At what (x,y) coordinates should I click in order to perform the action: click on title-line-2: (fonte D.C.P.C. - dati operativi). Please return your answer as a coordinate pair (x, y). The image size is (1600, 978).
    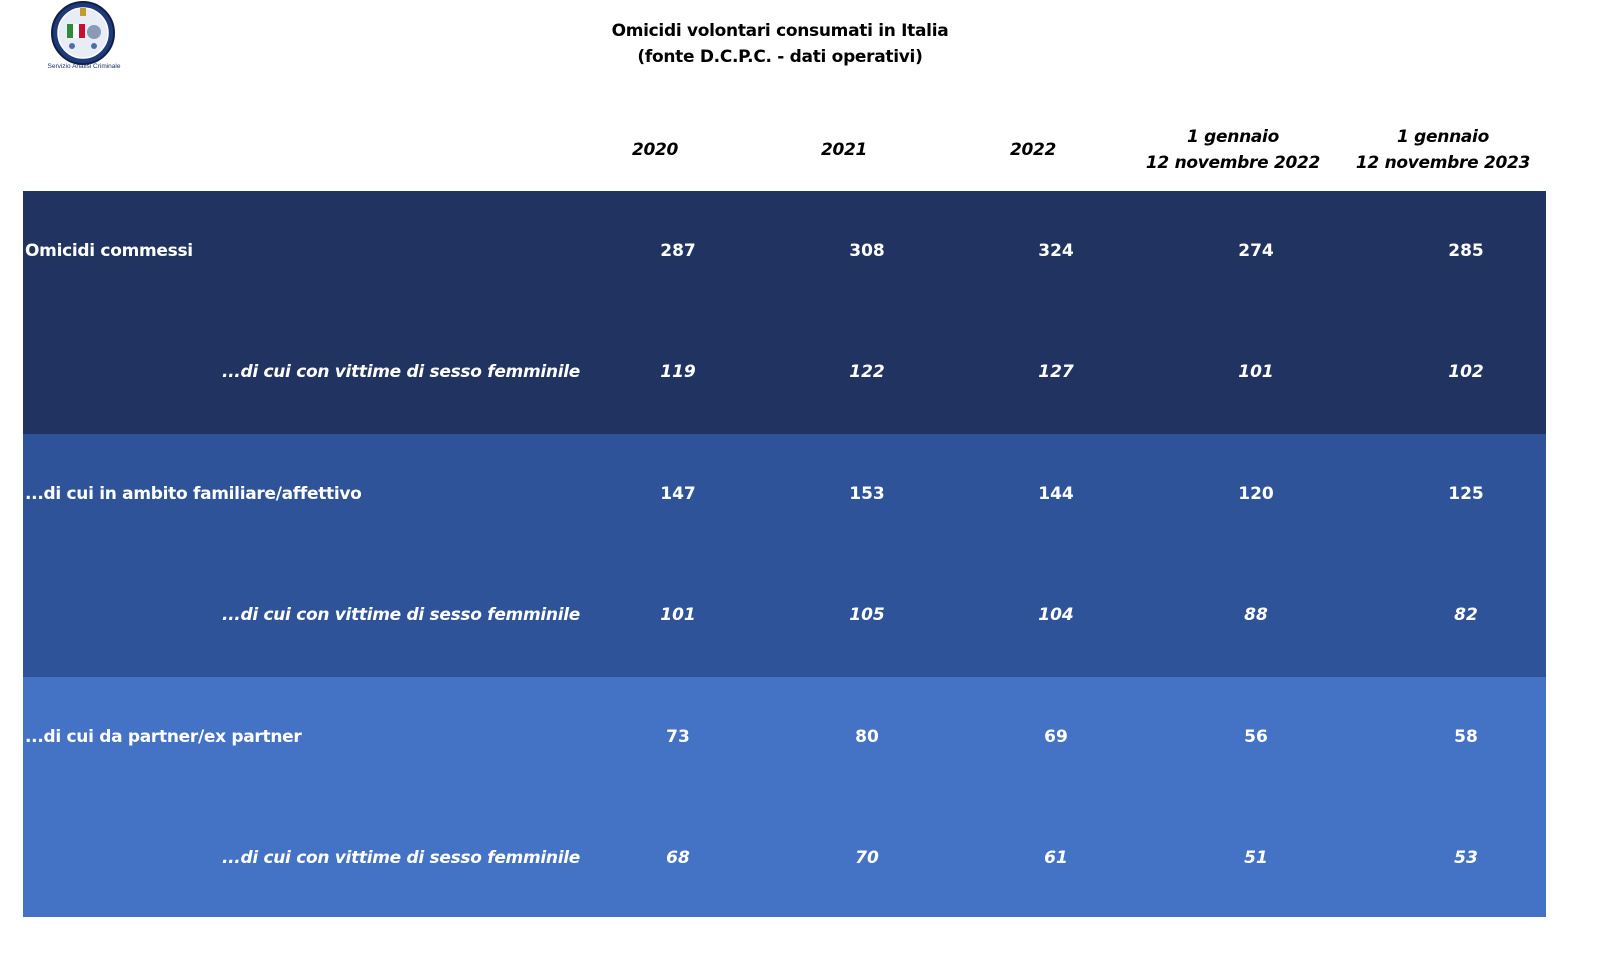
    Looking at the image, I should click on (780, 57).